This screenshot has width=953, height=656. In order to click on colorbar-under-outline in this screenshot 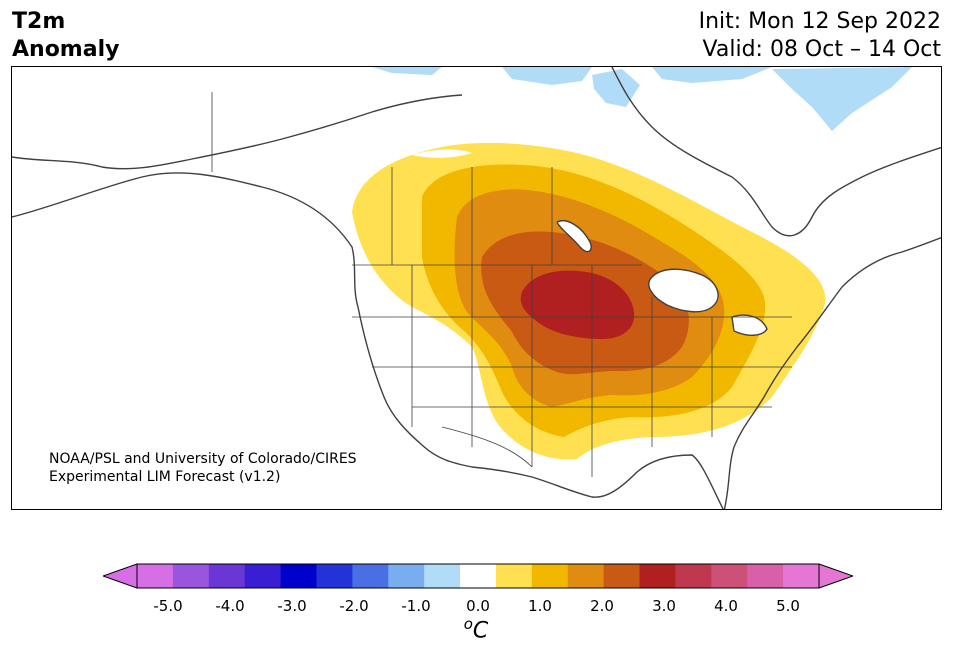, I will do `click(120, 576)`.